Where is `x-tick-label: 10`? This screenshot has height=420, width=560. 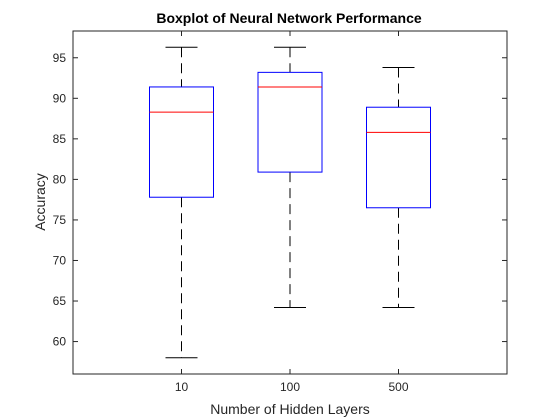
x-tick-label: 10 is located at coordinates (182, 387).